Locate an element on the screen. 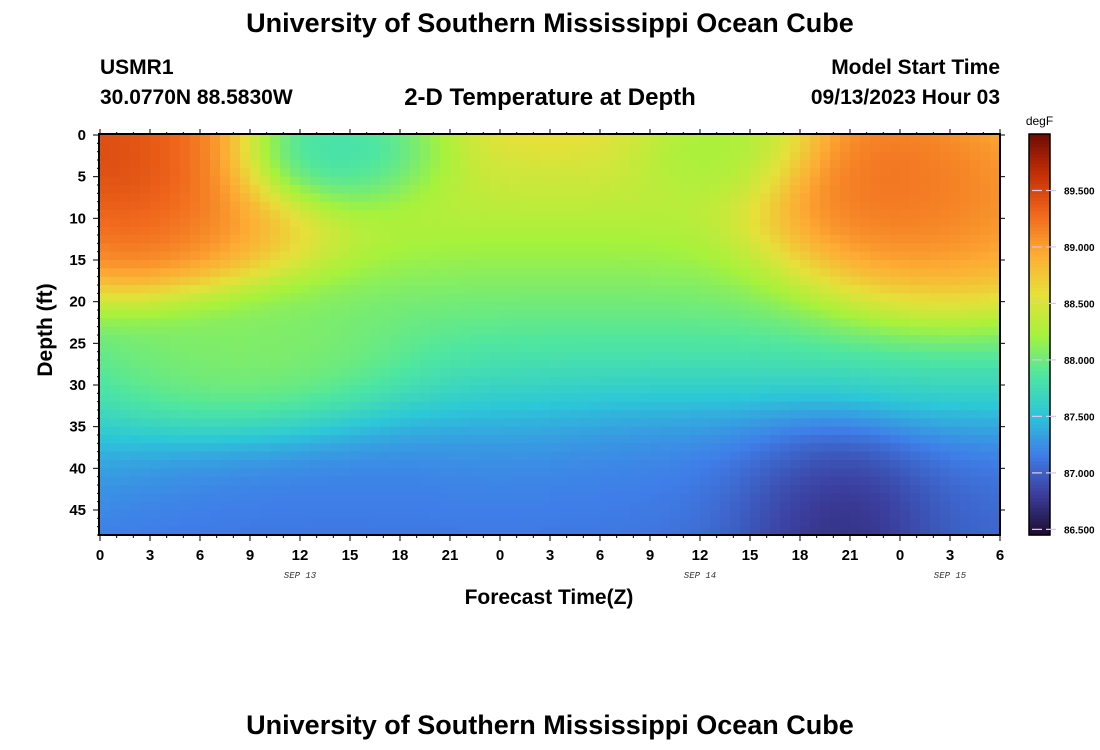 The height and width of the screenshot is (750, 1100). date-label: SEP 15 is located at coordinates (950, 576).